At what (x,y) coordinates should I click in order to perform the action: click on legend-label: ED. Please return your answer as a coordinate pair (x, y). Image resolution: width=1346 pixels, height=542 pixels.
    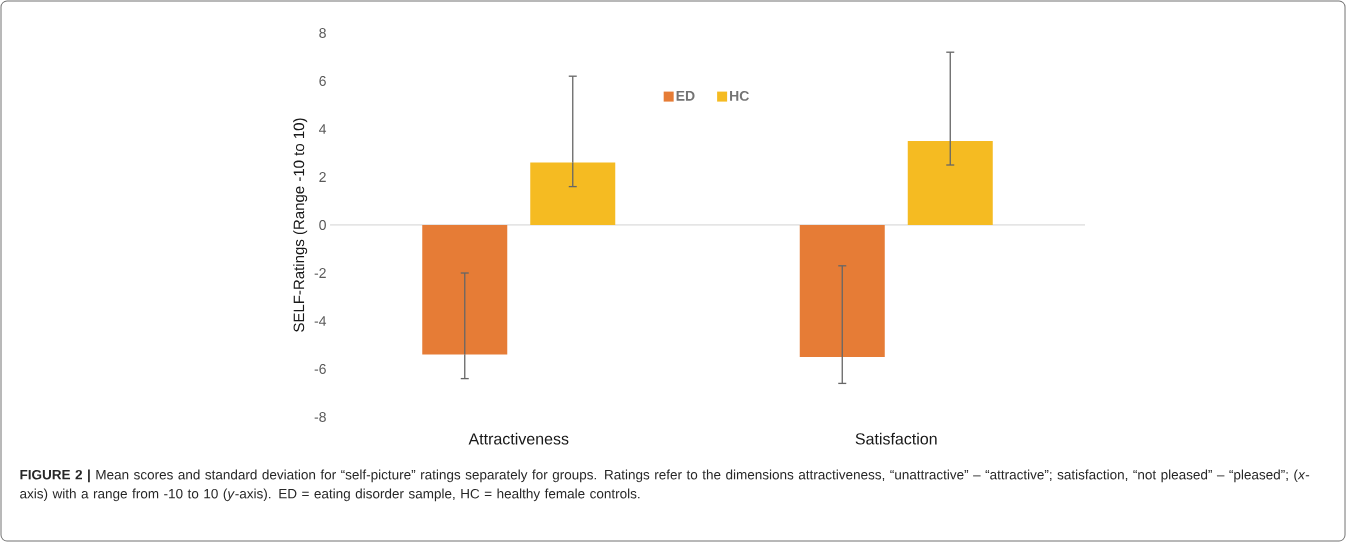
    Looking at the image, I should click on (685, 96).